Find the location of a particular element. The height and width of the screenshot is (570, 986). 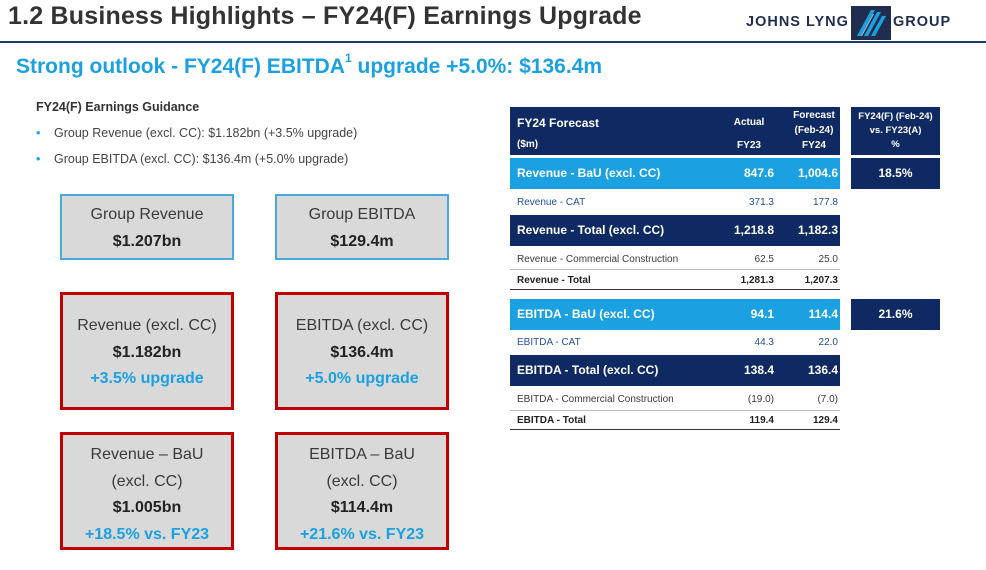

pct-cell: 21.6% is located at coordinates (895, 314).